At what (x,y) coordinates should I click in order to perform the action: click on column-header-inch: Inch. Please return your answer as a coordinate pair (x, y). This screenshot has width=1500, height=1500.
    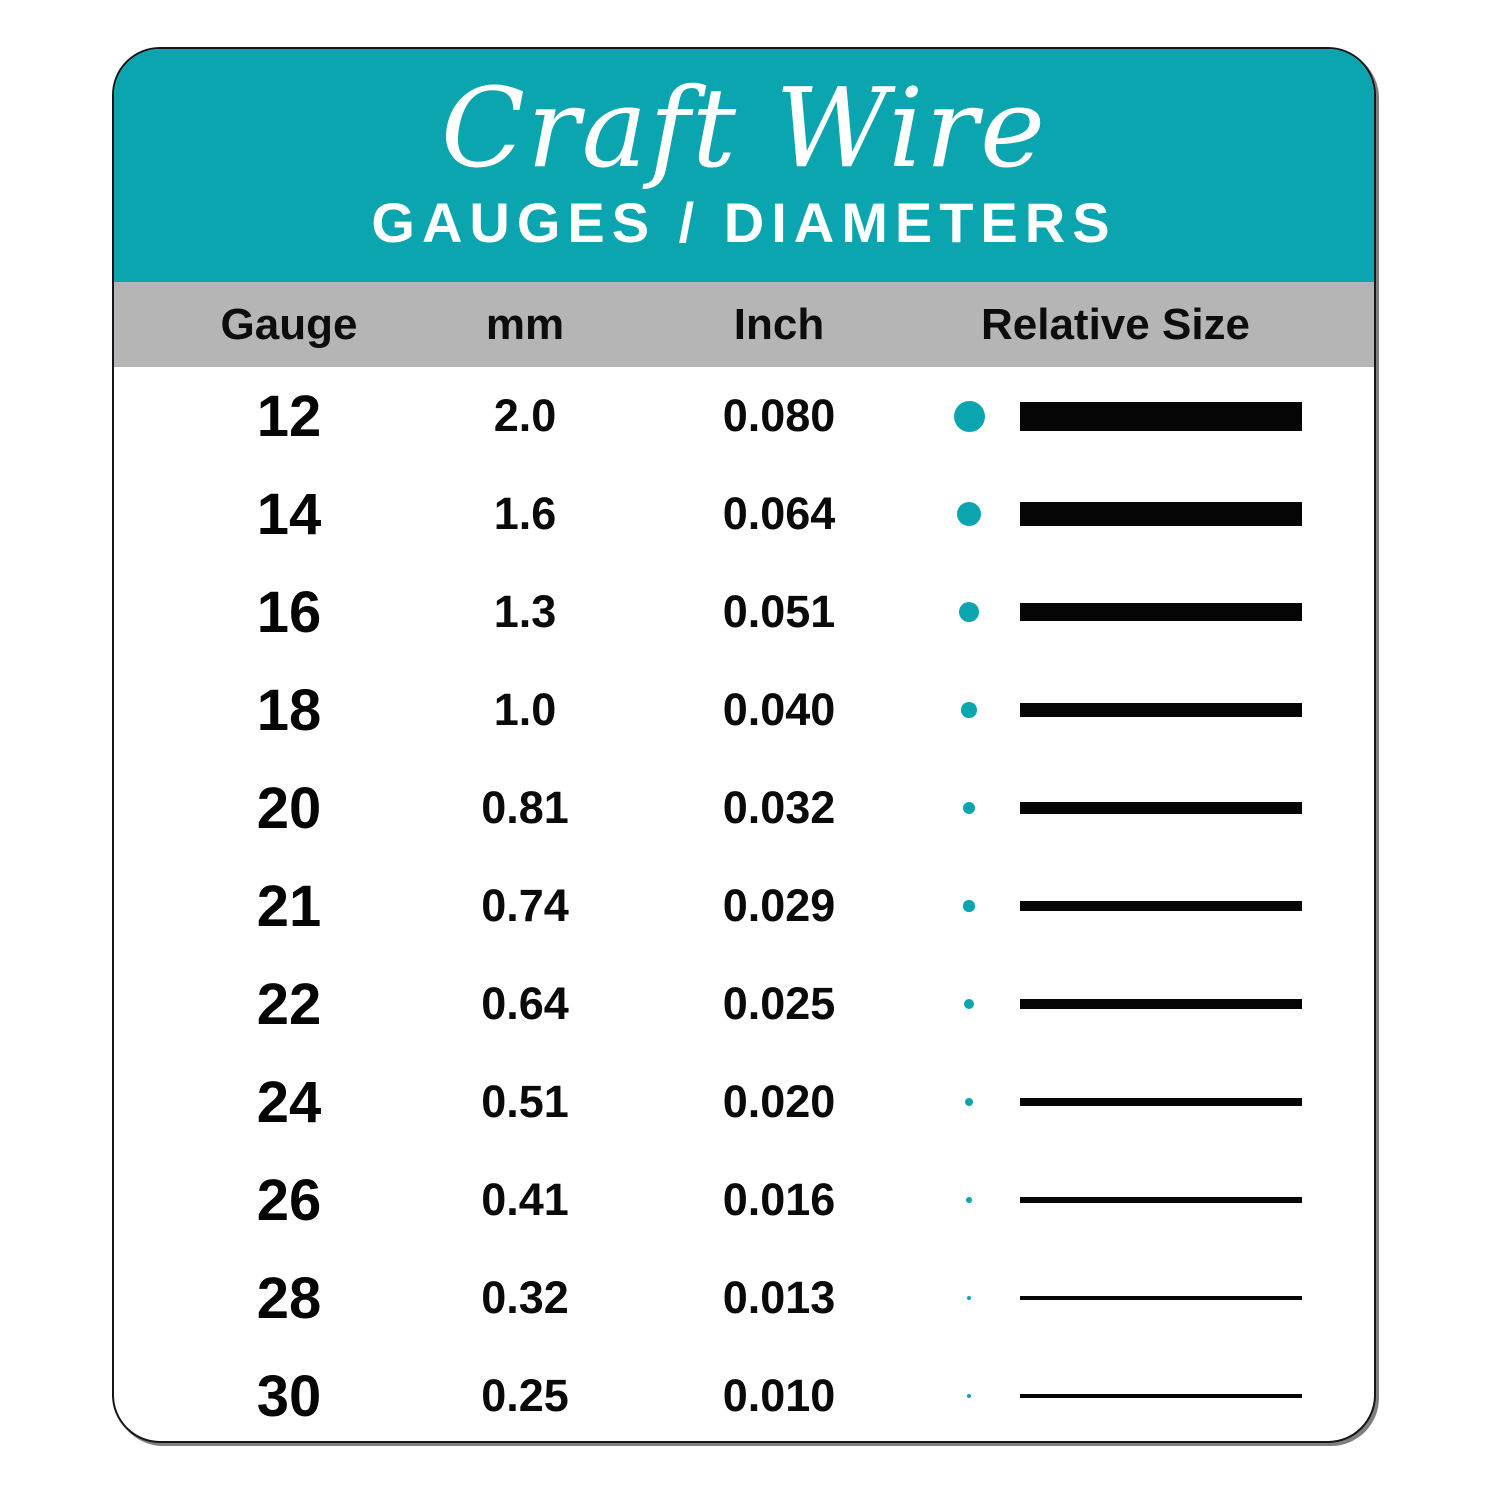
    Looking at the image, I should click on (779, 324).